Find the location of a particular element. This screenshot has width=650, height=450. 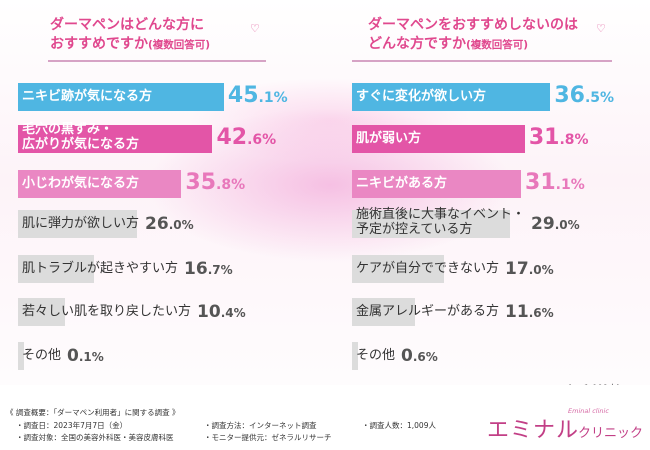

bar-value: 17.0% is located at coordinates (529, 269).